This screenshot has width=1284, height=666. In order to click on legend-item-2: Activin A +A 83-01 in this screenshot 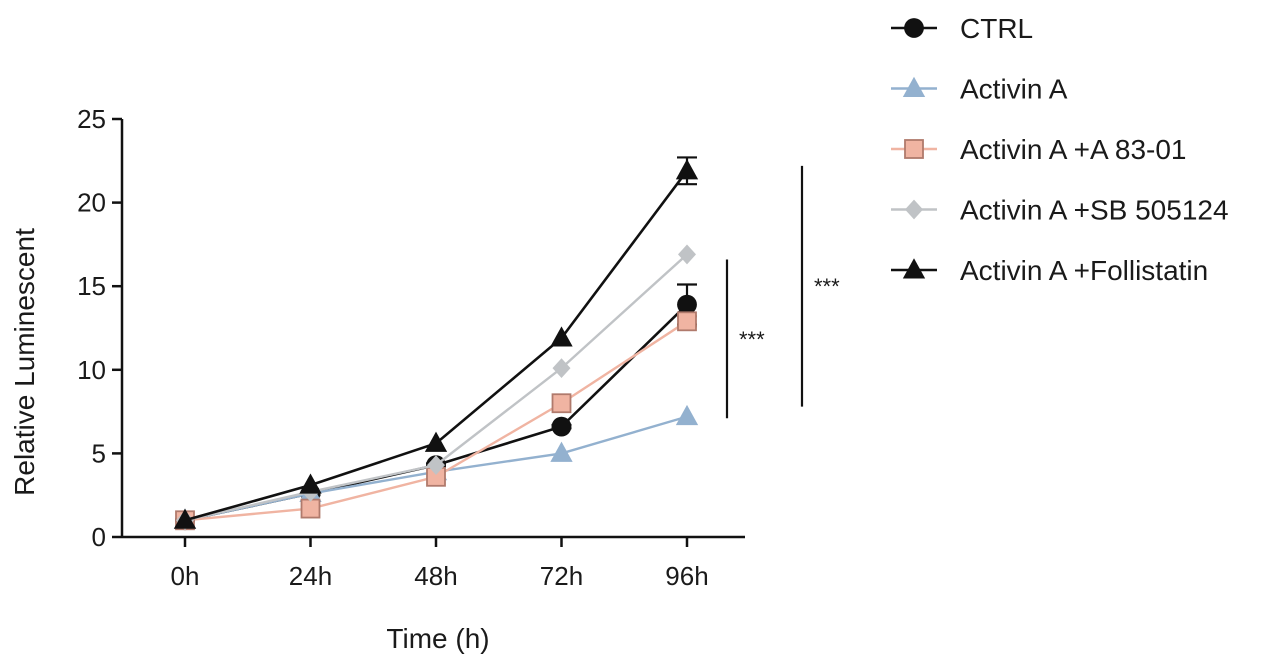, I will do `click(1039, 149)`.